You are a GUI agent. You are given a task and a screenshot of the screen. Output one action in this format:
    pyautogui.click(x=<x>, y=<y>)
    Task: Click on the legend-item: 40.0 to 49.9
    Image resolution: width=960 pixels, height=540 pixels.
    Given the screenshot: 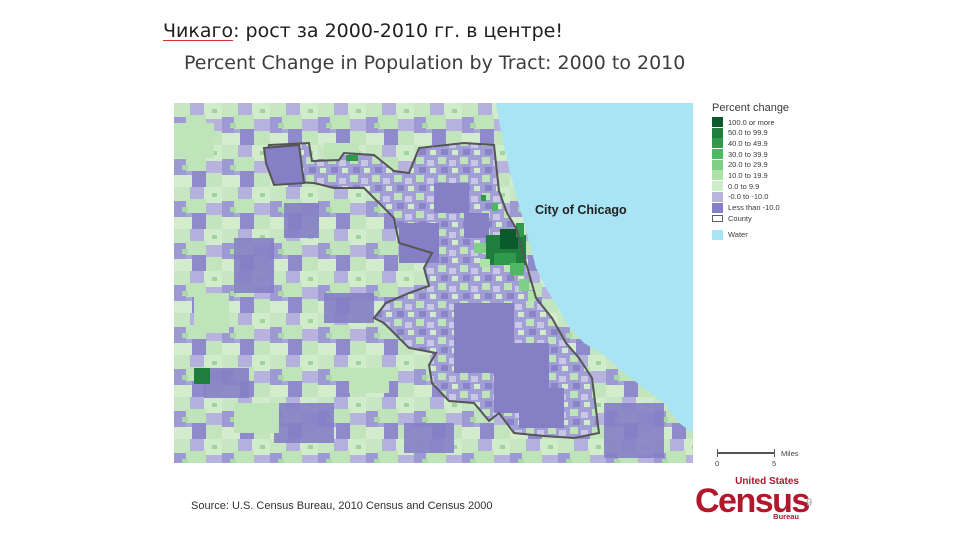 What is the action you would take?
    pyautogui.click(x=767, y=143)
    